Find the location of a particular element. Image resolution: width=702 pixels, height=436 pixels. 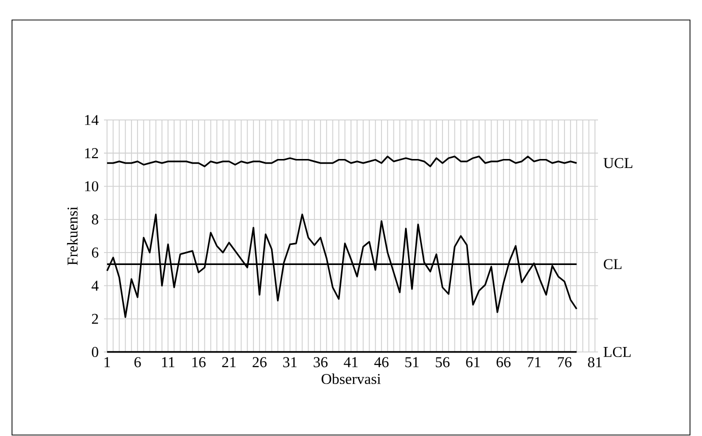

x-tick-label: 1 is located at coordinates (107, 362).